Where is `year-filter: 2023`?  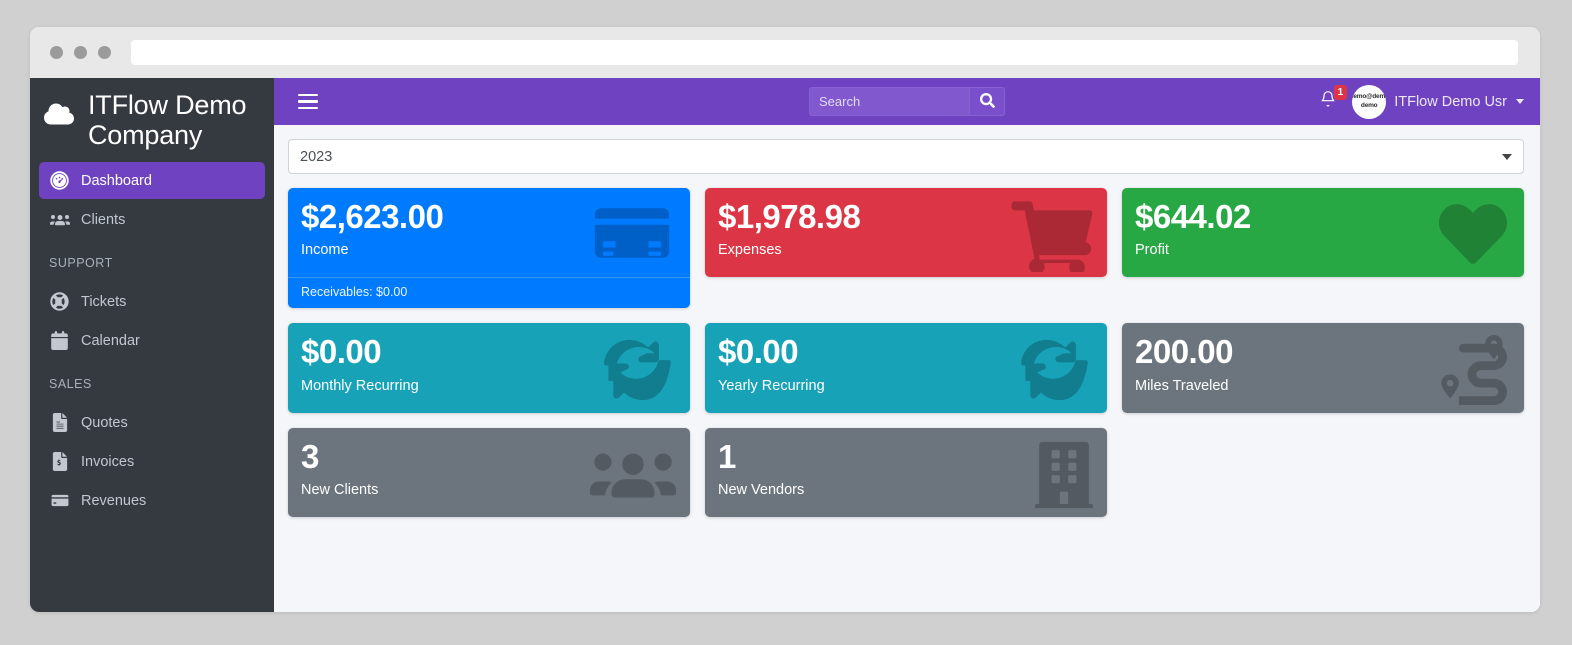 year-filter: 2023 is located at coordinates (906, 156).